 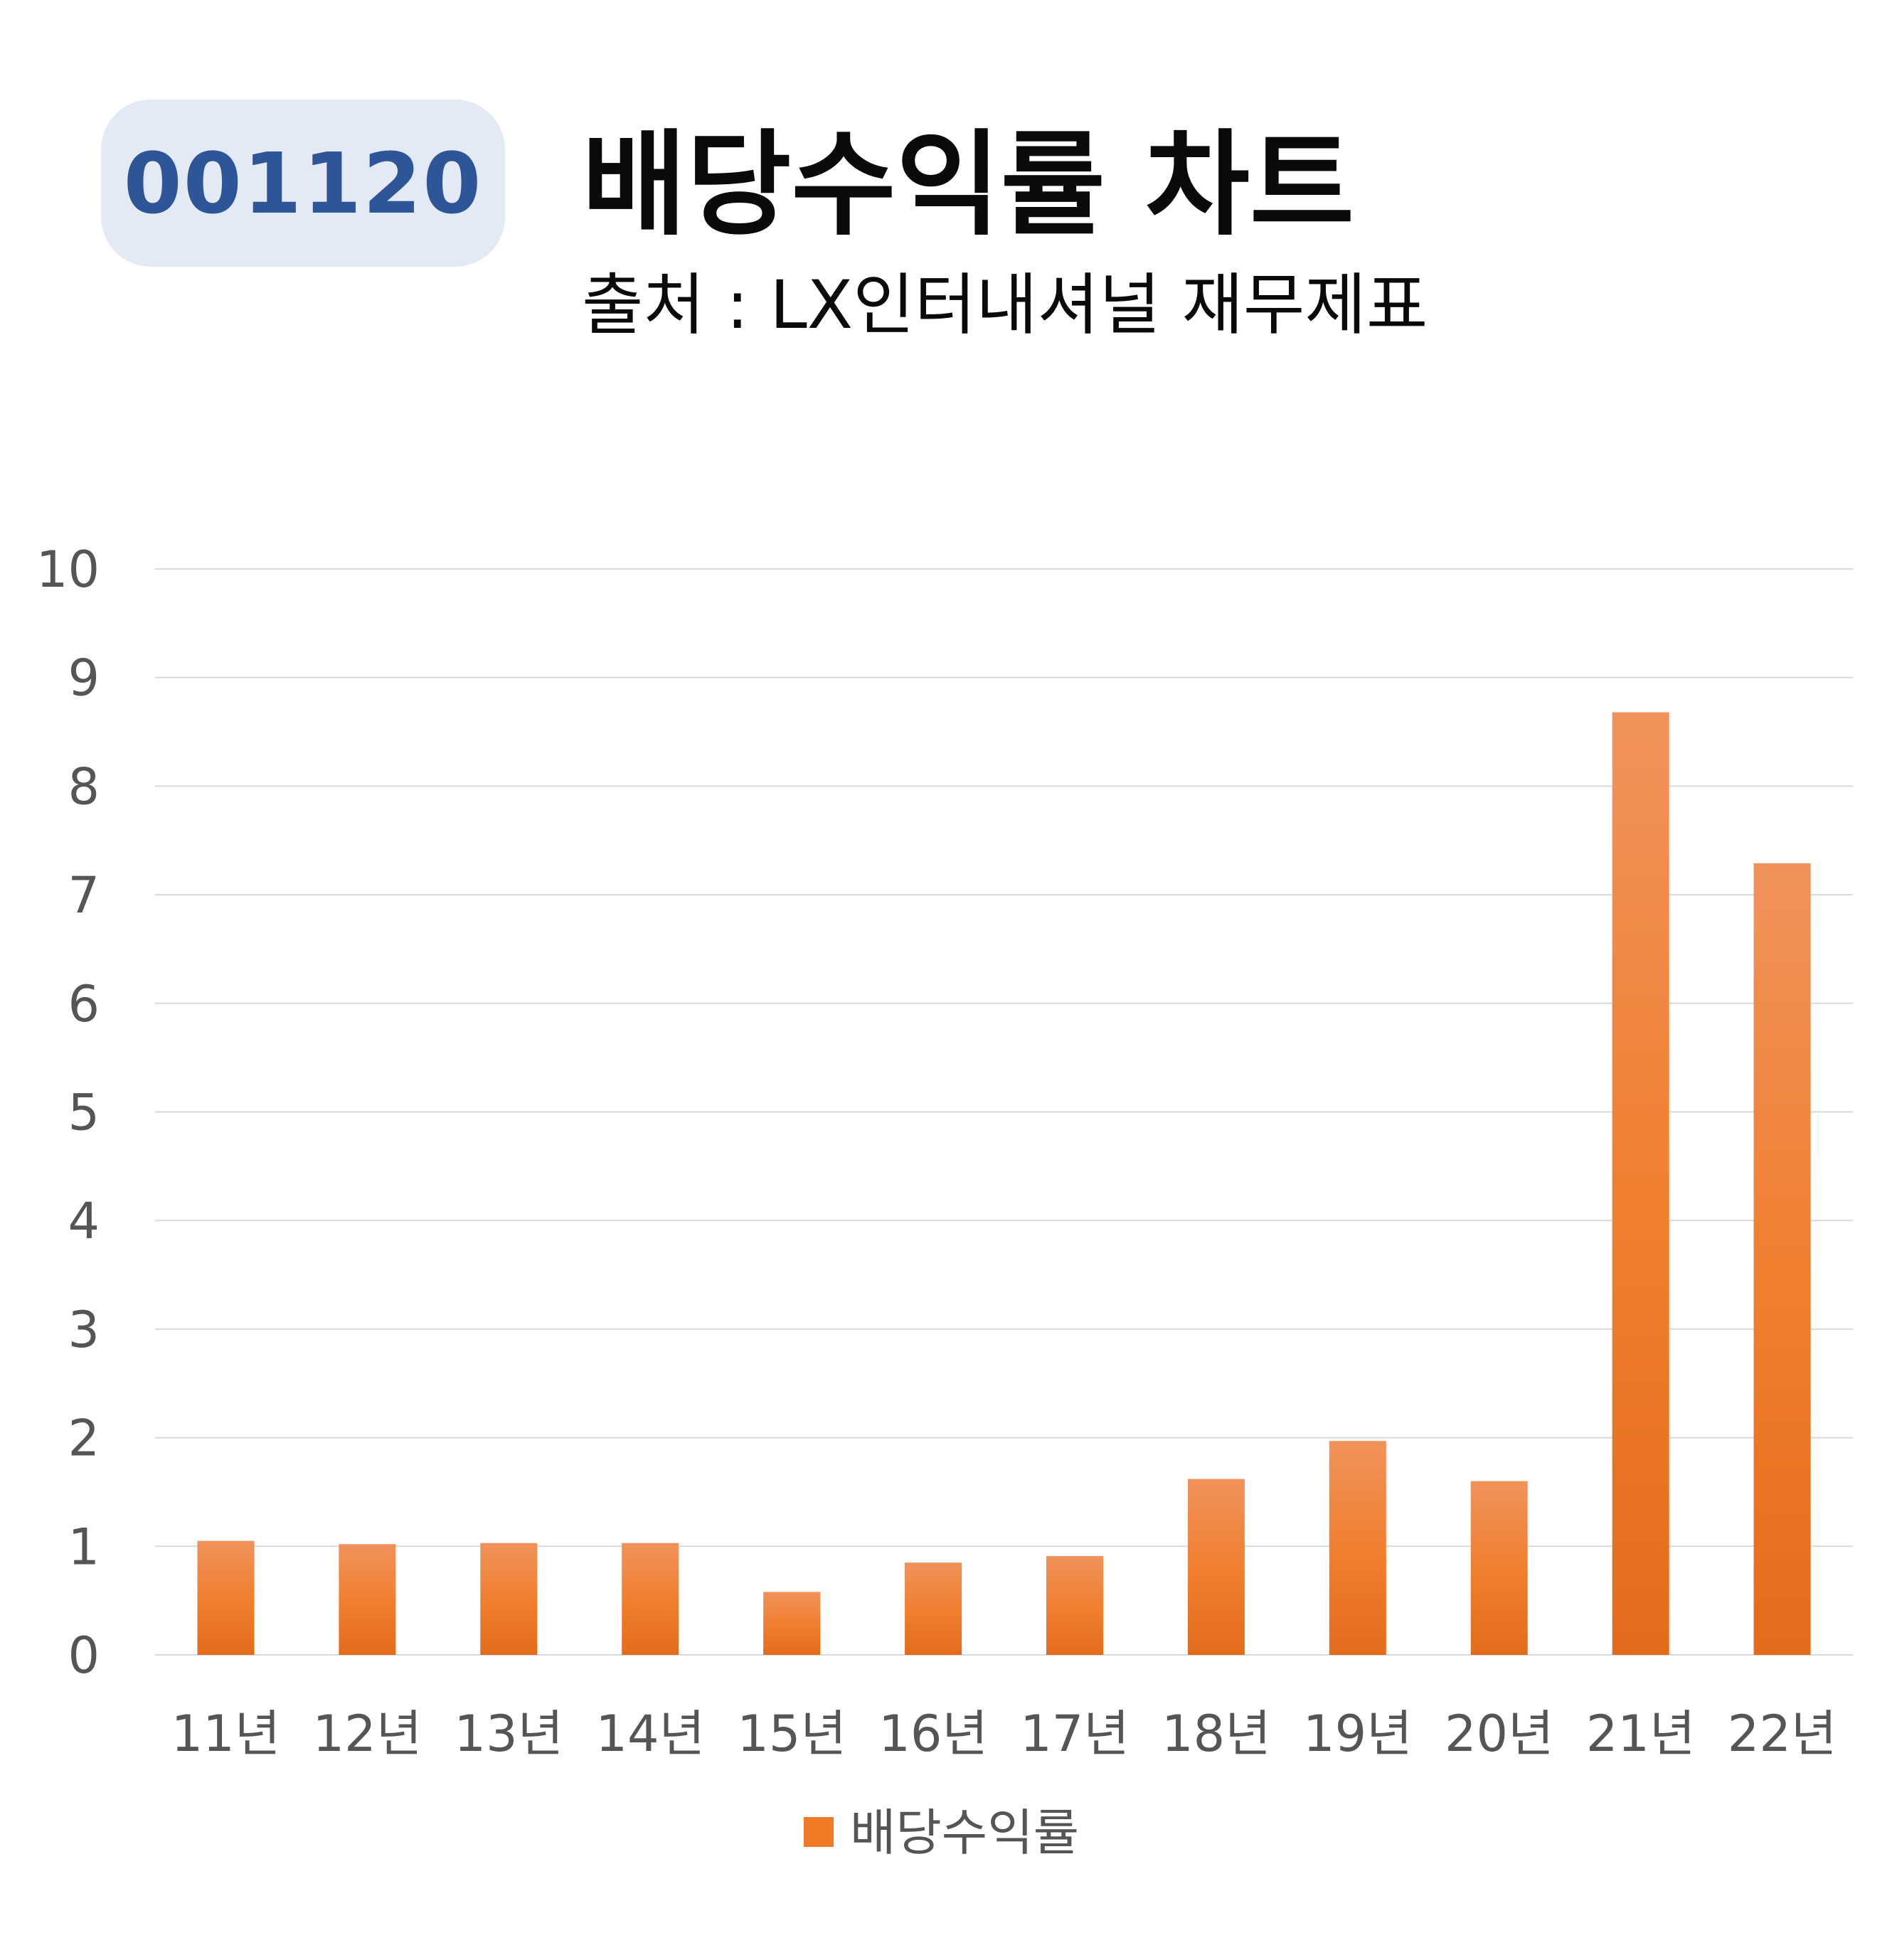 I want to click on y-tick-label: 0, so click(x=84, y=1655).